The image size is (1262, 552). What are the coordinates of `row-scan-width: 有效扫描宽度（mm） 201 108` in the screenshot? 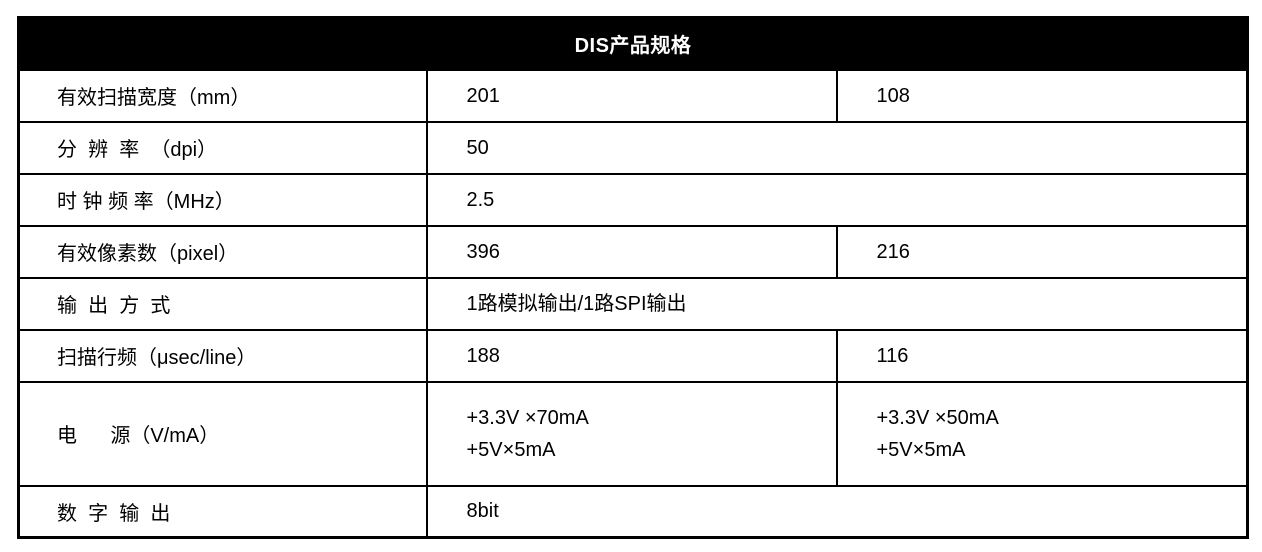 It's located at (633, 95).